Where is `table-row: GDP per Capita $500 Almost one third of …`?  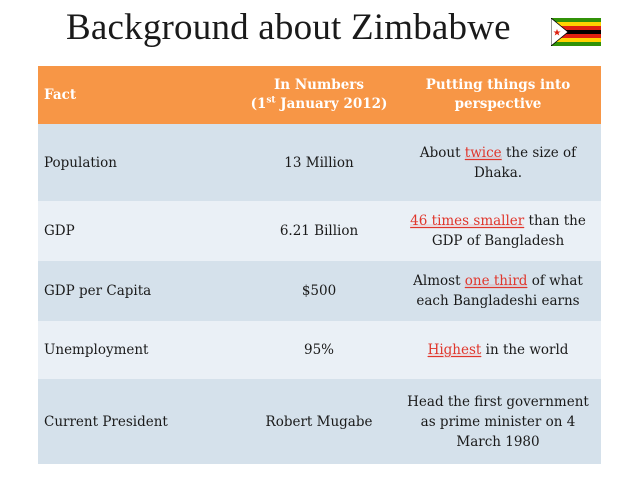
table-row: GDP per Capita $500 Almost one third of … is located at coordinates (319, 291).